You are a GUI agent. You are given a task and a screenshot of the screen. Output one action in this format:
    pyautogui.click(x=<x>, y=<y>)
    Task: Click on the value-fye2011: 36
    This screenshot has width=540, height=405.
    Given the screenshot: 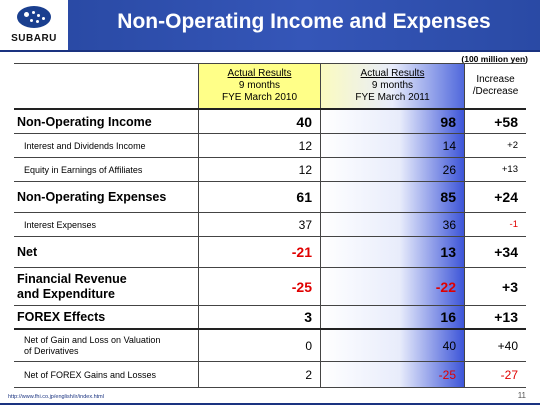 What is the action you would take?
    pyautogui.click(x=392, y=224)
    